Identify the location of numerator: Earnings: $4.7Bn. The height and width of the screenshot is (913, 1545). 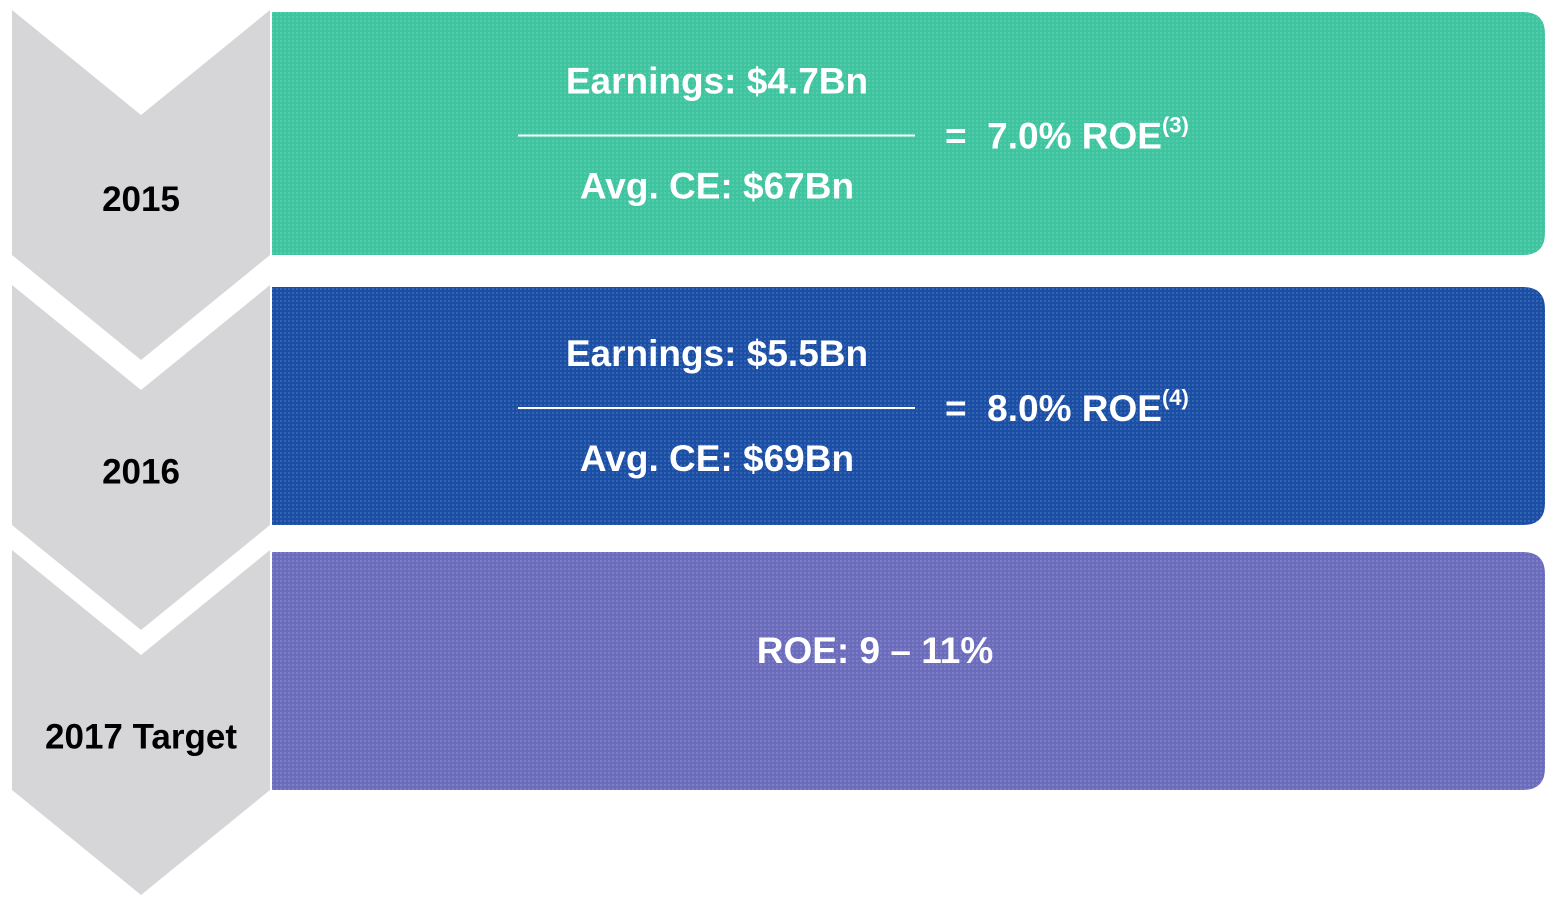
(717, 80).